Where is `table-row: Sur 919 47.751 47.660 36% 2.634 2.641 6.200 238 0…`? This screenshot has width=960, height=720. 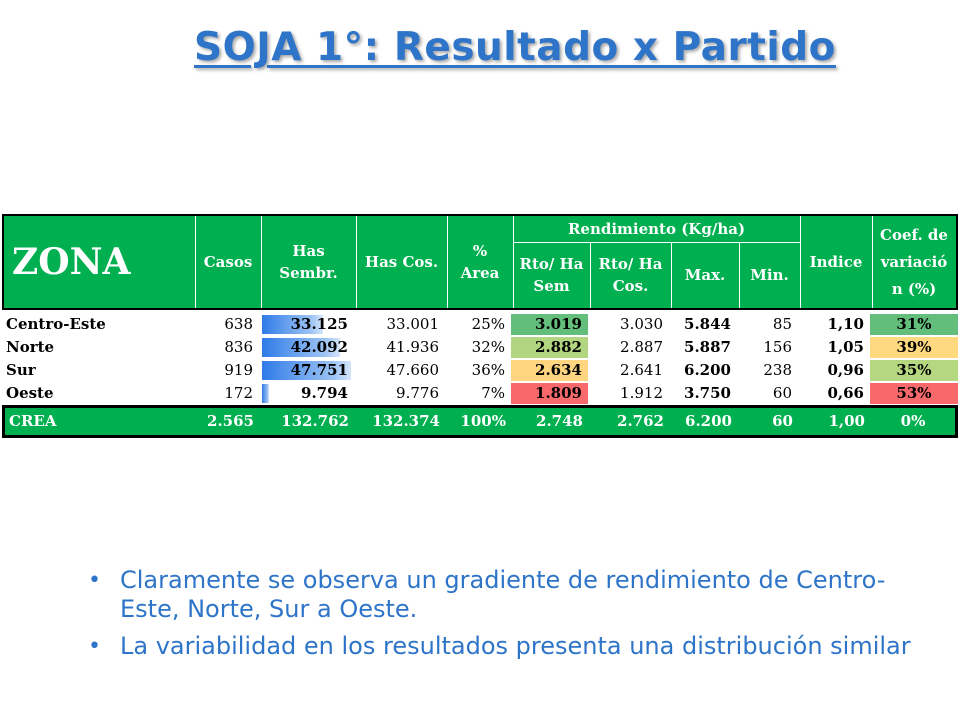
table-row: Sur 919 47.751 47.660 36% 2.634 2.641 6.200 238 0… is located at coordinates (480, 370).